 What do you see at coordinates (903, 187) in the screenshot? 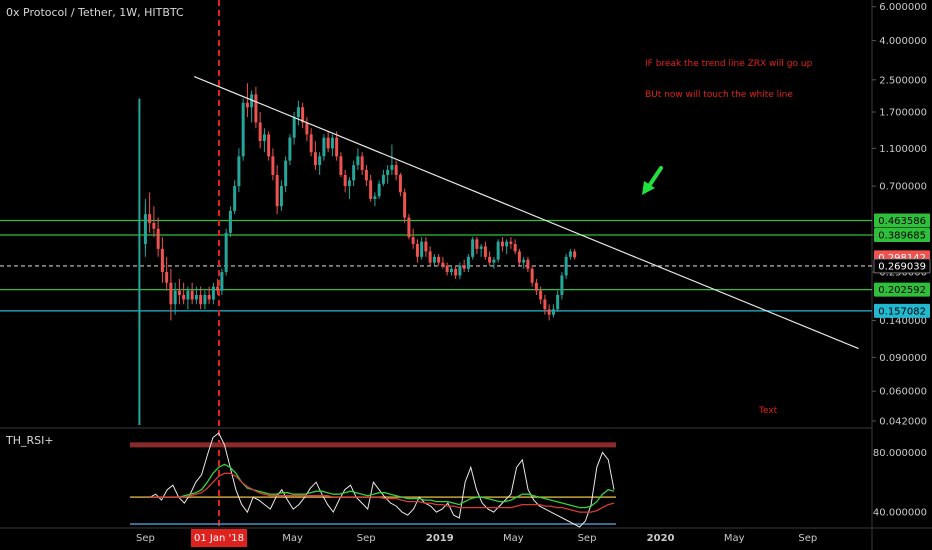
I see `price-tick-label: 0.700000` at bounding box center [903, 187].